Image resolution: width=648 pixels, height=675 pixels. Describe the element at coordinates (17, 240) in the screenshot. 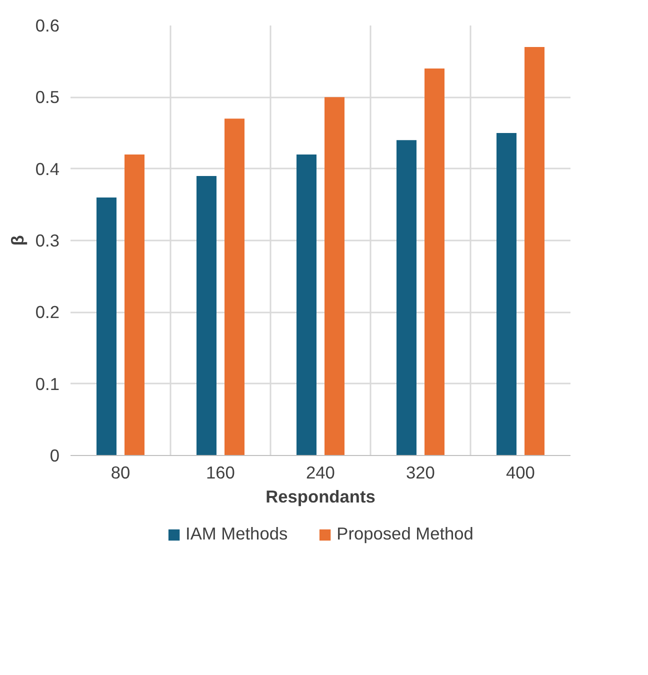

I see `y-axis-title: β` at that location.